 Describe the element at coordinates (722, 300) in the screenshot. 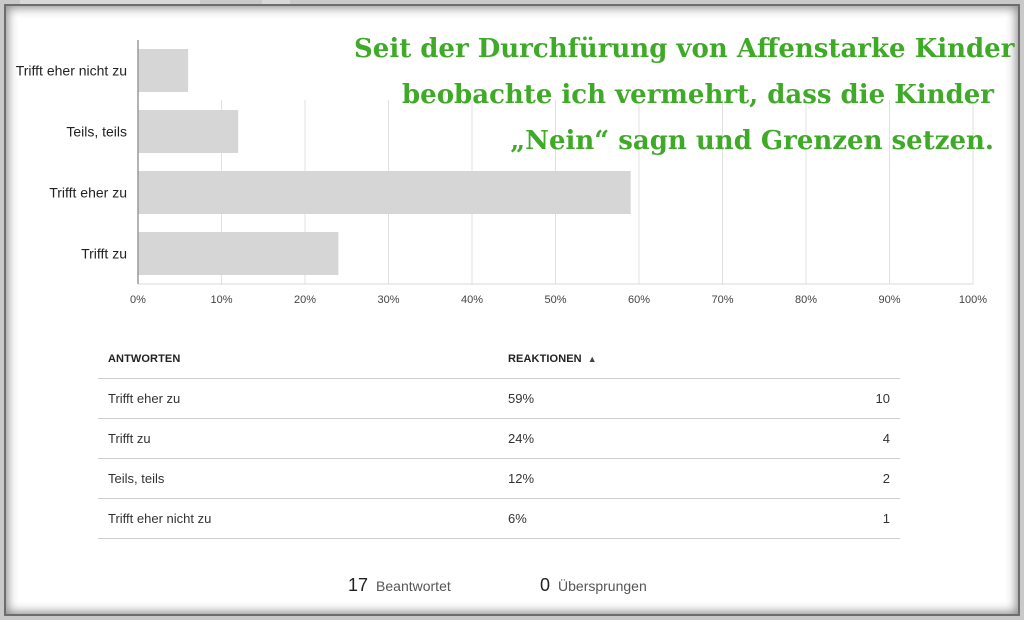

I see `x-tick-label: 70%` at that location.